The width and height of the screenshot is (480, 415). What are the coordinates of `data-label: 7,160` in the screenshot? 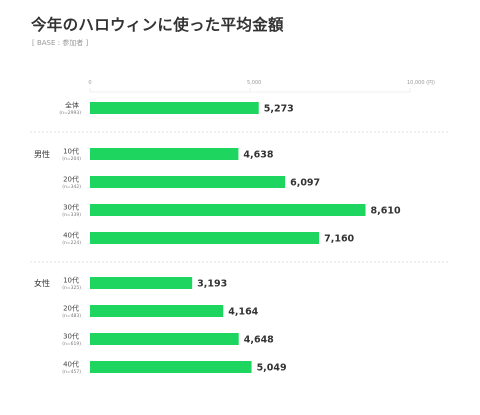 It's located at (339, 239).